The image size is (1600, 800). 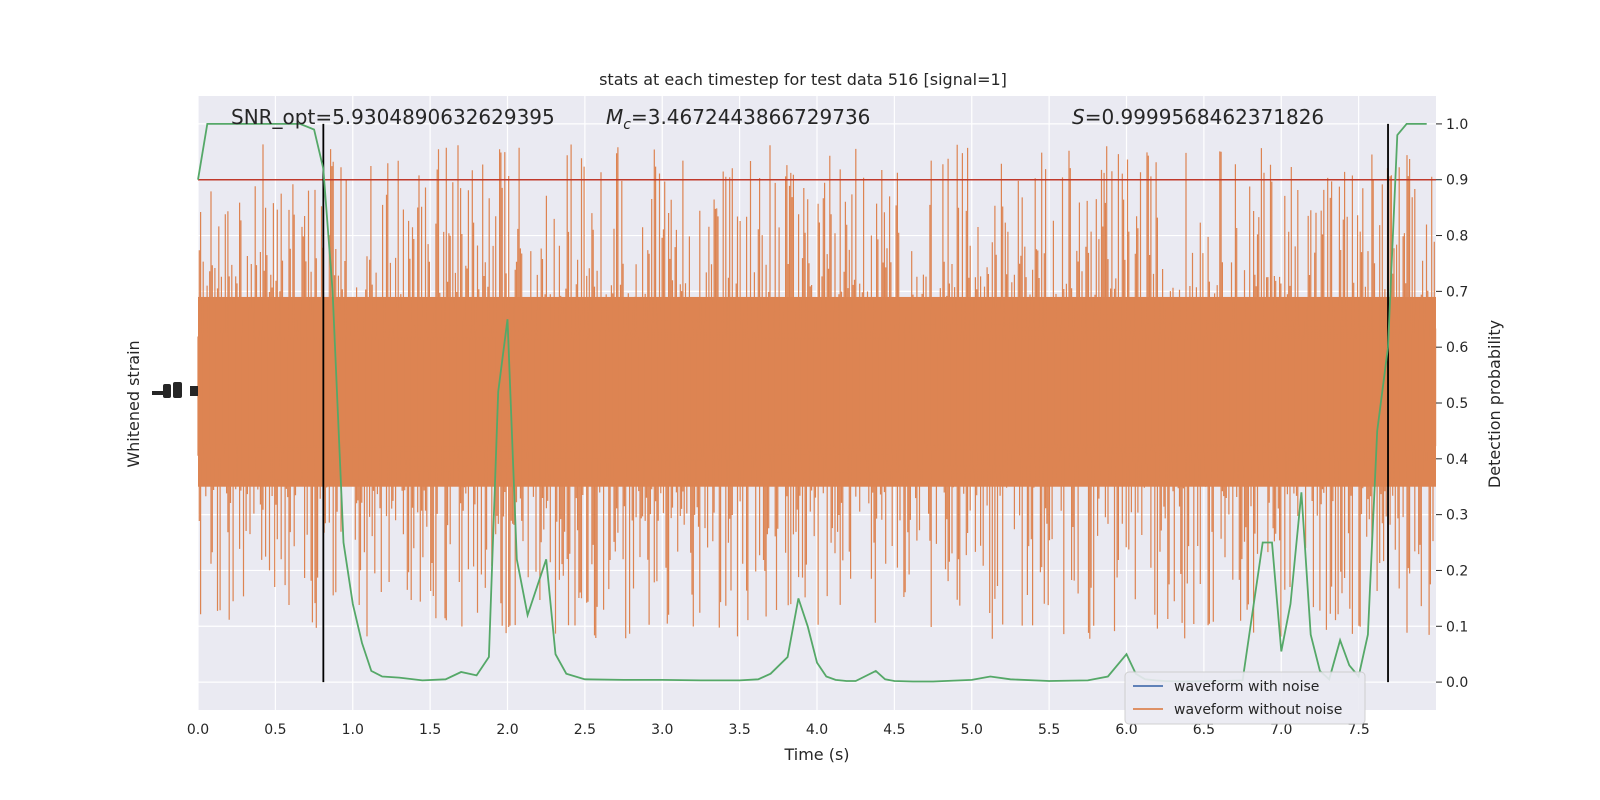 What do you see at coordinates (1204, 730) in the screenshot?
I see `x-tick-label: 6.5` at bounding box center [1204, 730].